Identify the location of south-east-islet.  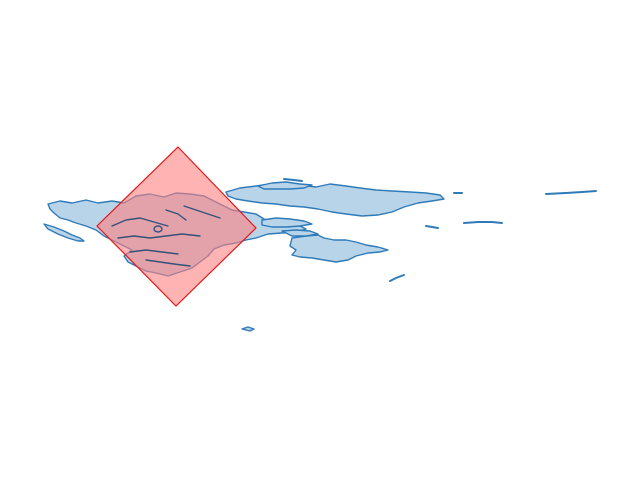
(397, 278).